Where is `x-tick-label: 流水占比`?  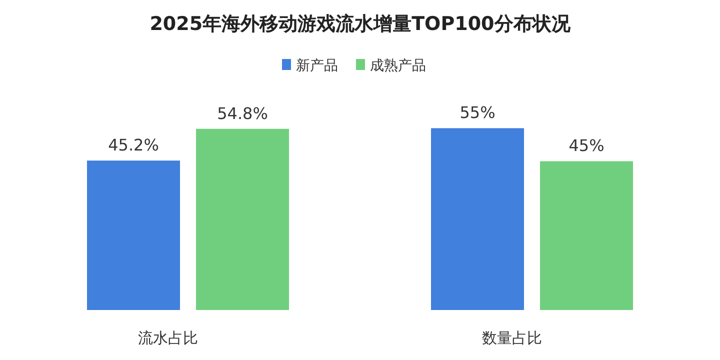 x-tick-label: 流水占比 is located at coordinates (168, 338).